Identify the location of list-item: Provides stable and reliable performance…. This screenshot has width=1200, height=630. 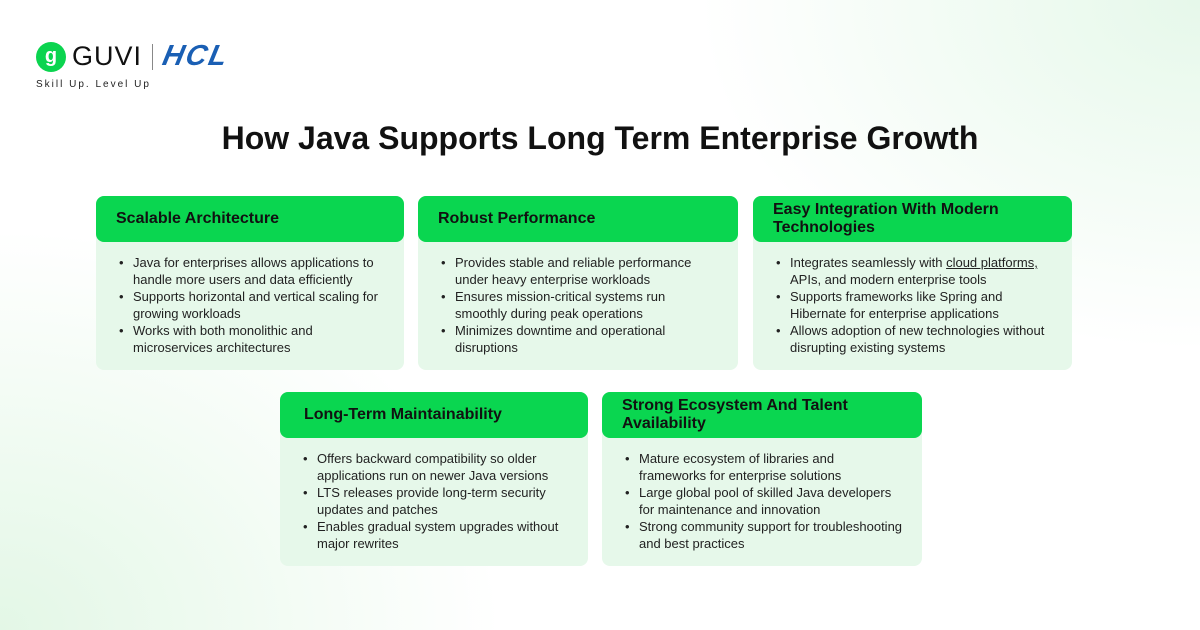
(579, 271).